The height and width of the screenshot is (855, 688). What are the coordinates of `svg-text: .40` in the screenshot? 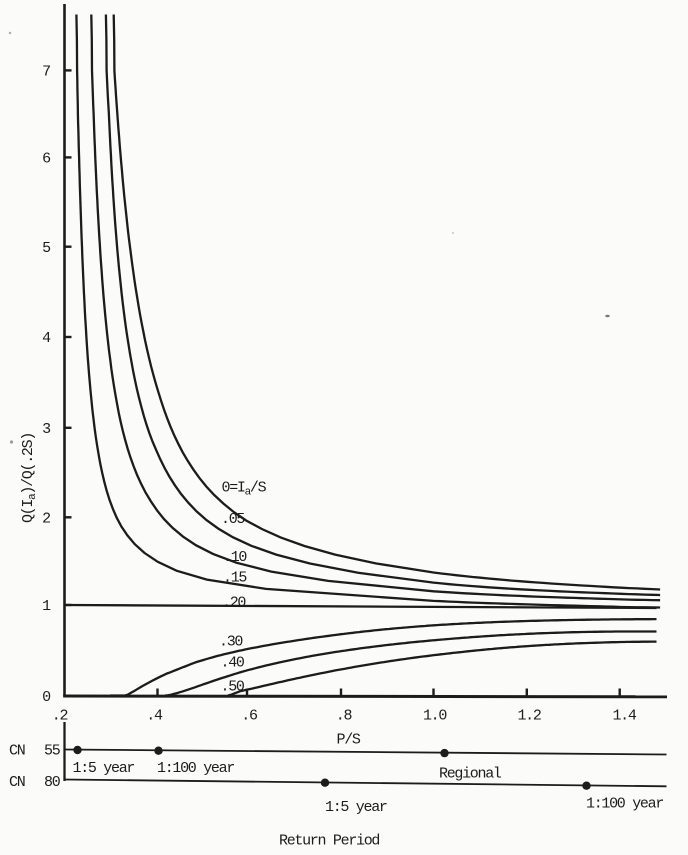 It's located at (233, 662).